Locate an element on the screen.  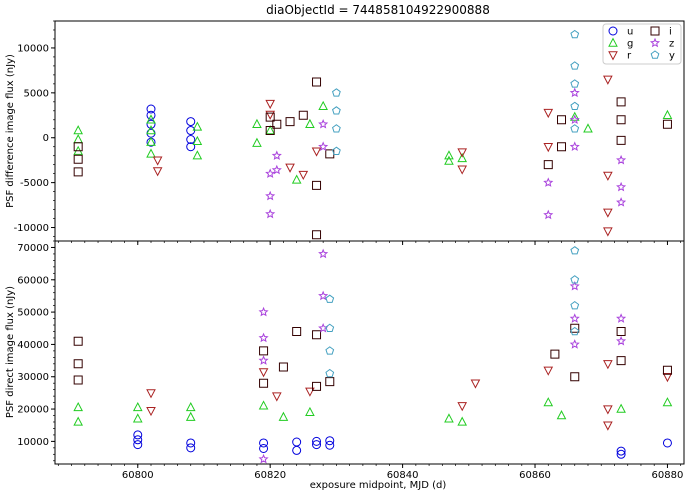
series-g is located at coordinates (373, 142).